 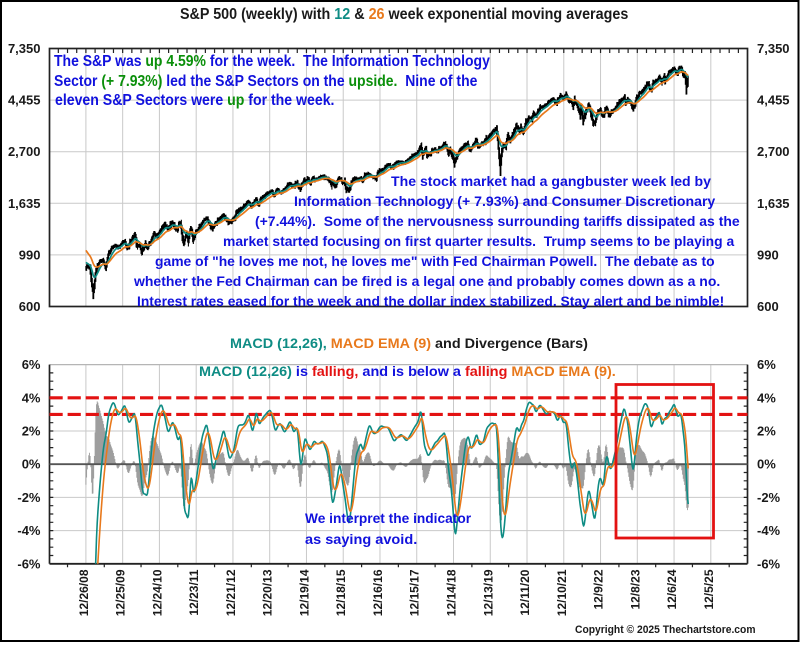 I want to click on svg-text: 12/9/22, so click(x=599, y=589).